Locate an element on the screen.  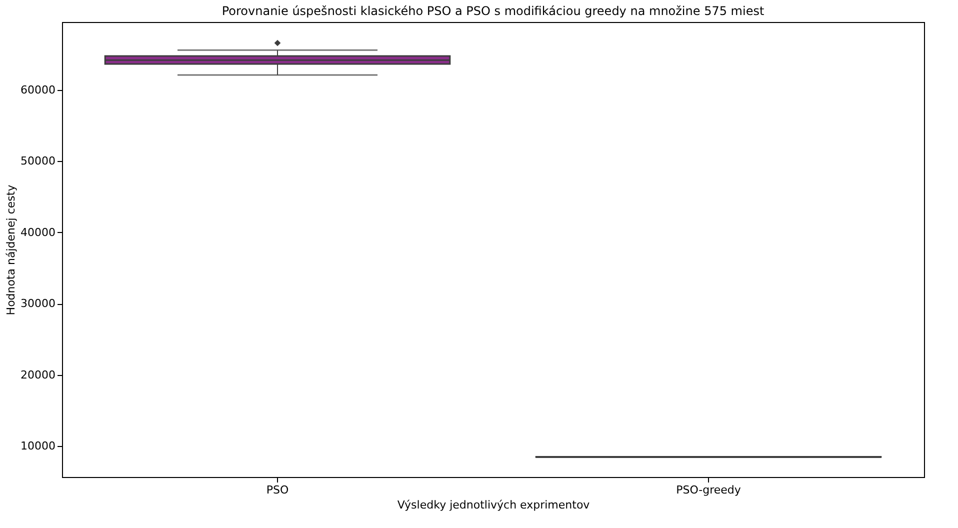
chart-title: Porovnanie úspešnosti klasického PSO a PSO s modifikáciou greedy na množine 575 miest is located at coordinates (493, 11).